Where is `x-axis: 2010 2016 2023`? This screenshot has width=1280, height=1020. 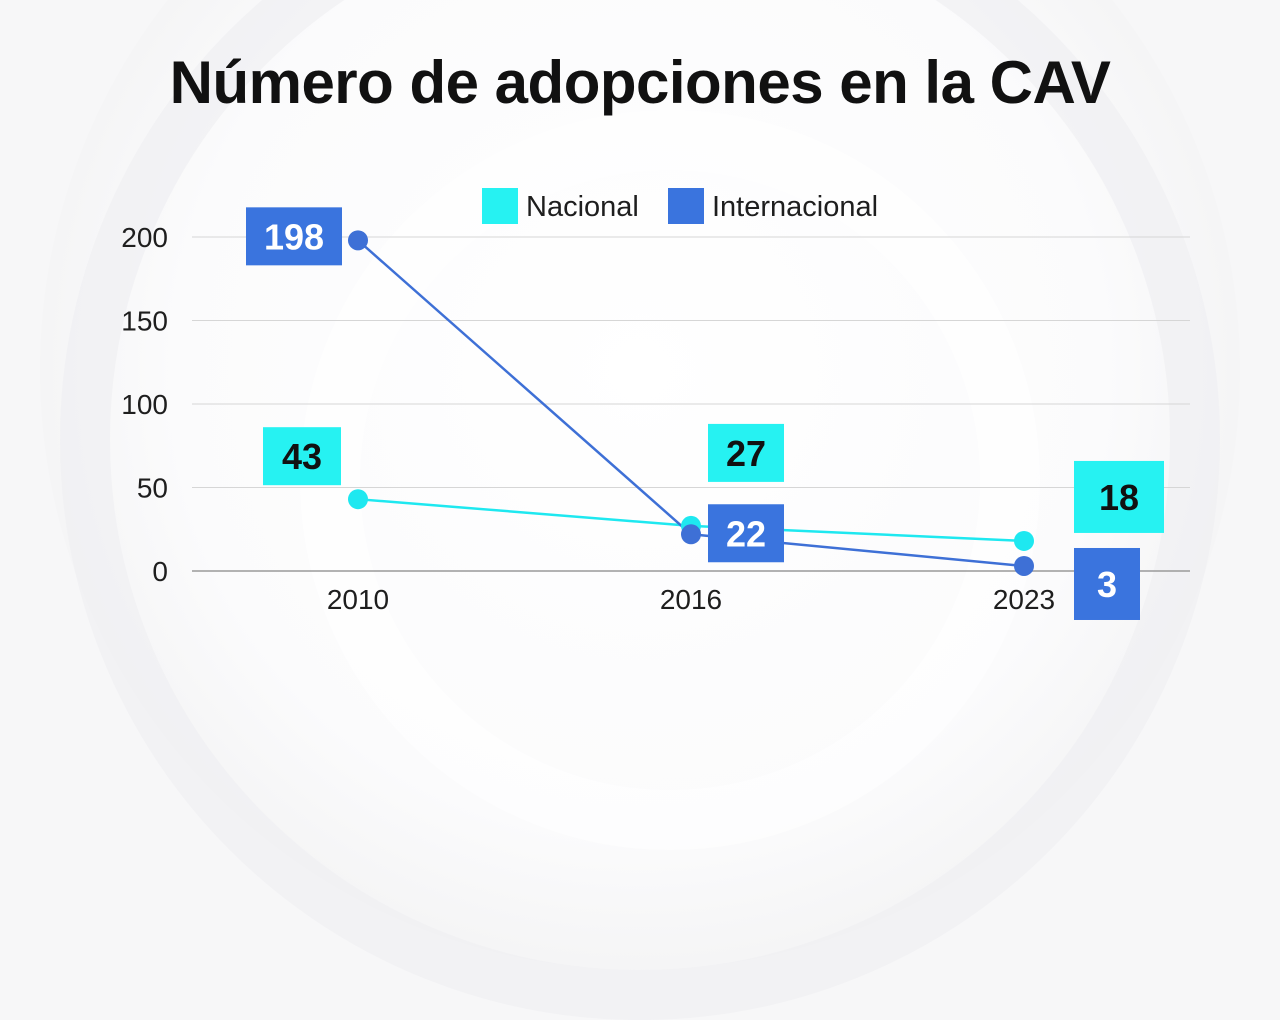 x-axis: 2010 2016 2023 is located at coordinates (691, 599).